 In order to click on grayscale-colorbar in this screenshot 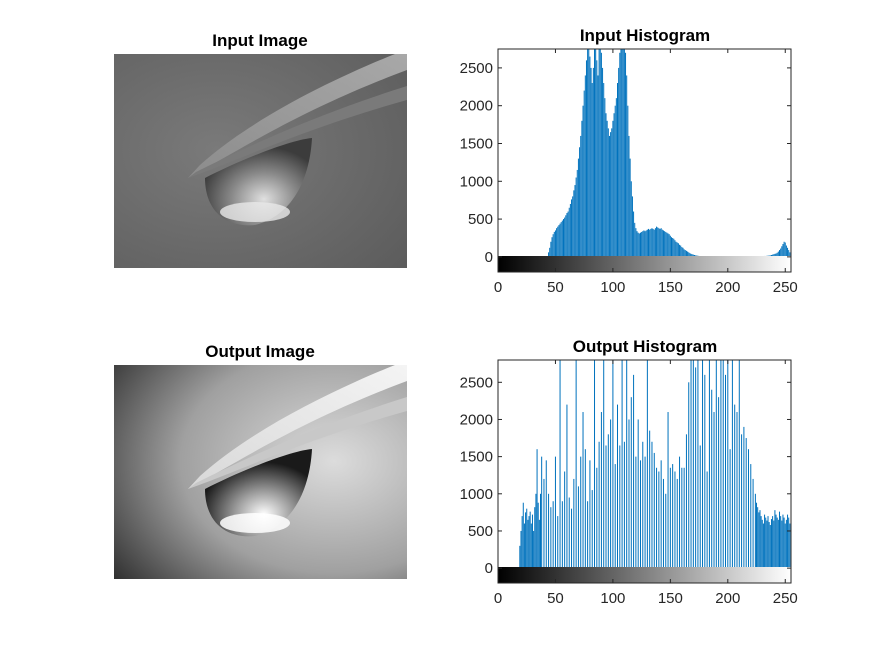, I will do `click(644, 264)`.